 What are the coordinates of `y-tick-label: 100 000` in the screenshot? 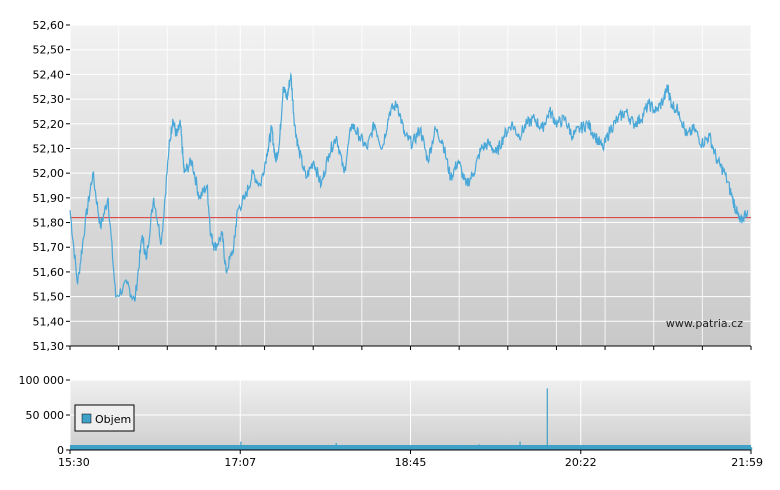 It's located at (42, 380).